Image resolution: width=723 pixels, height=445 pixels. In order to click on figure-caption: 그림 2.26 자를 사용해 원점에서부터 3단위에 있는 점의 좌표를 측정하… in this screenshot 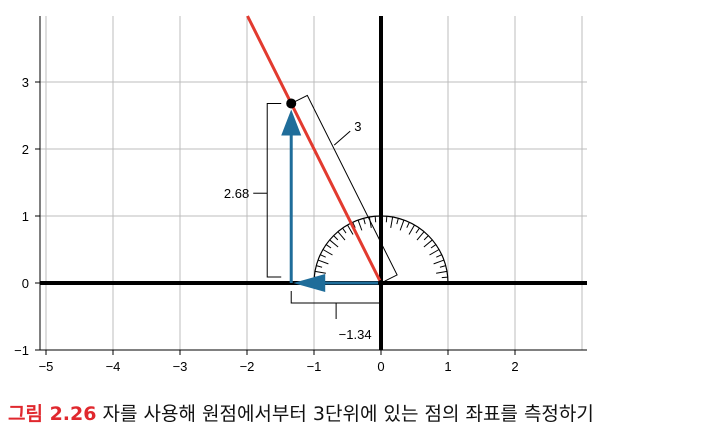, I will do `click(301, 412)`.